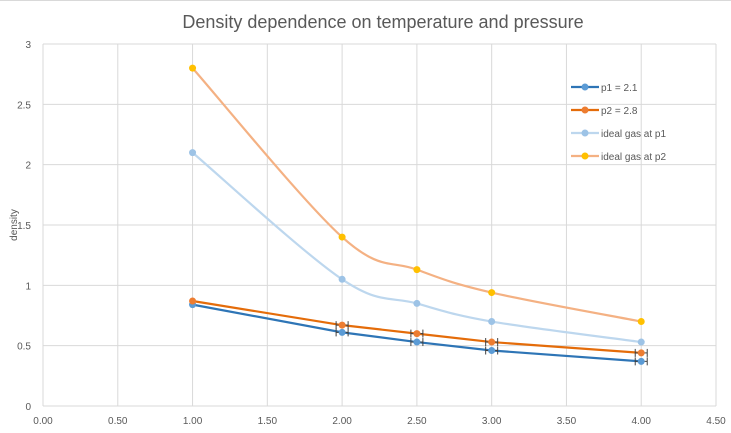 The width and height of the screenshot is (731, 433). I want to click on y-tick-label: 0, so click(28, 407).